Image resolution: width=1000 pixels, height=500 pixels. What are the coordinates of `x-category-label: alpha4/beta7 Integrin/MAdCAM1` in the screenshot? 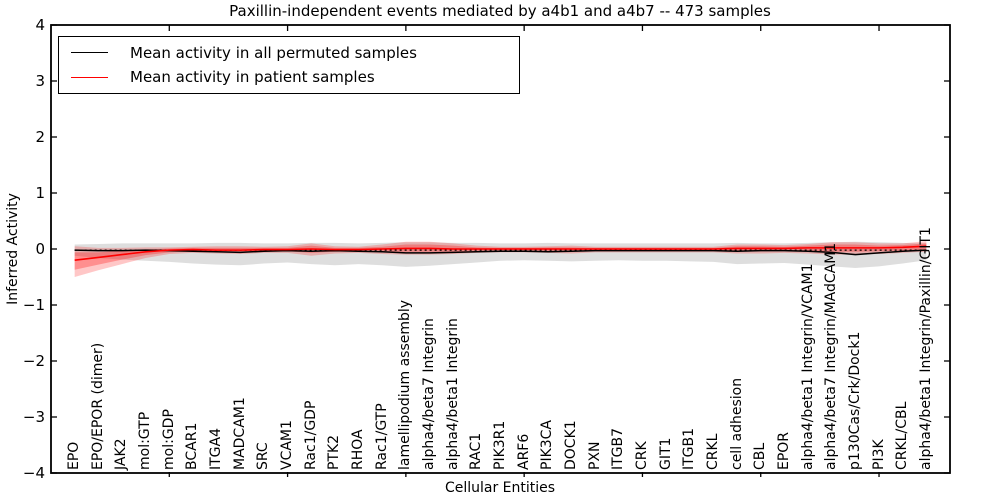 It's located at (831, 356).